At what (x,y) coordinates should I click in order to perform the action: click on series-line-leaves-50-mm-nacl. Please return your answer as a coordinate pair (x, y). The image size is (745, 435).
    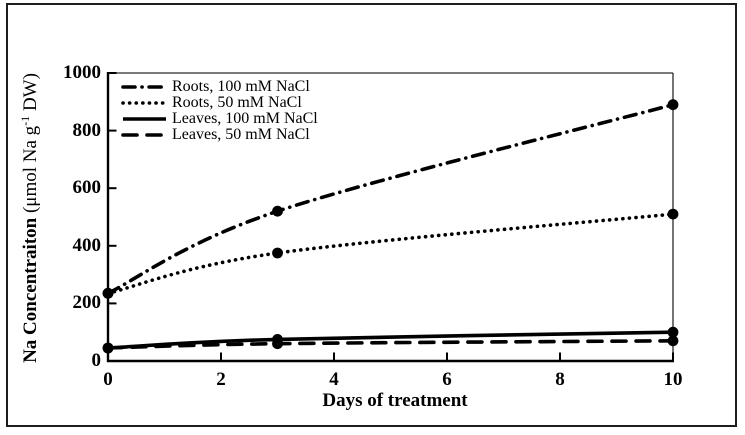
    Looking at the image, I should click on (390, 344).